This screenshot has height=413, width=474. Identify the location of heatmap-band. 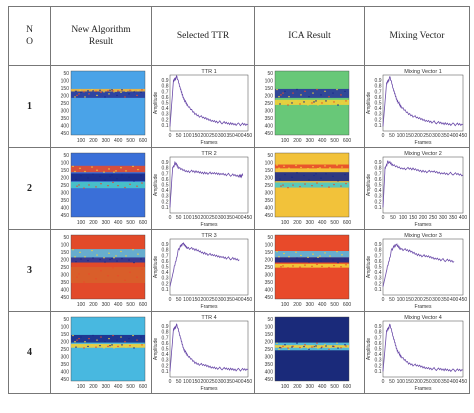
(108, 89).